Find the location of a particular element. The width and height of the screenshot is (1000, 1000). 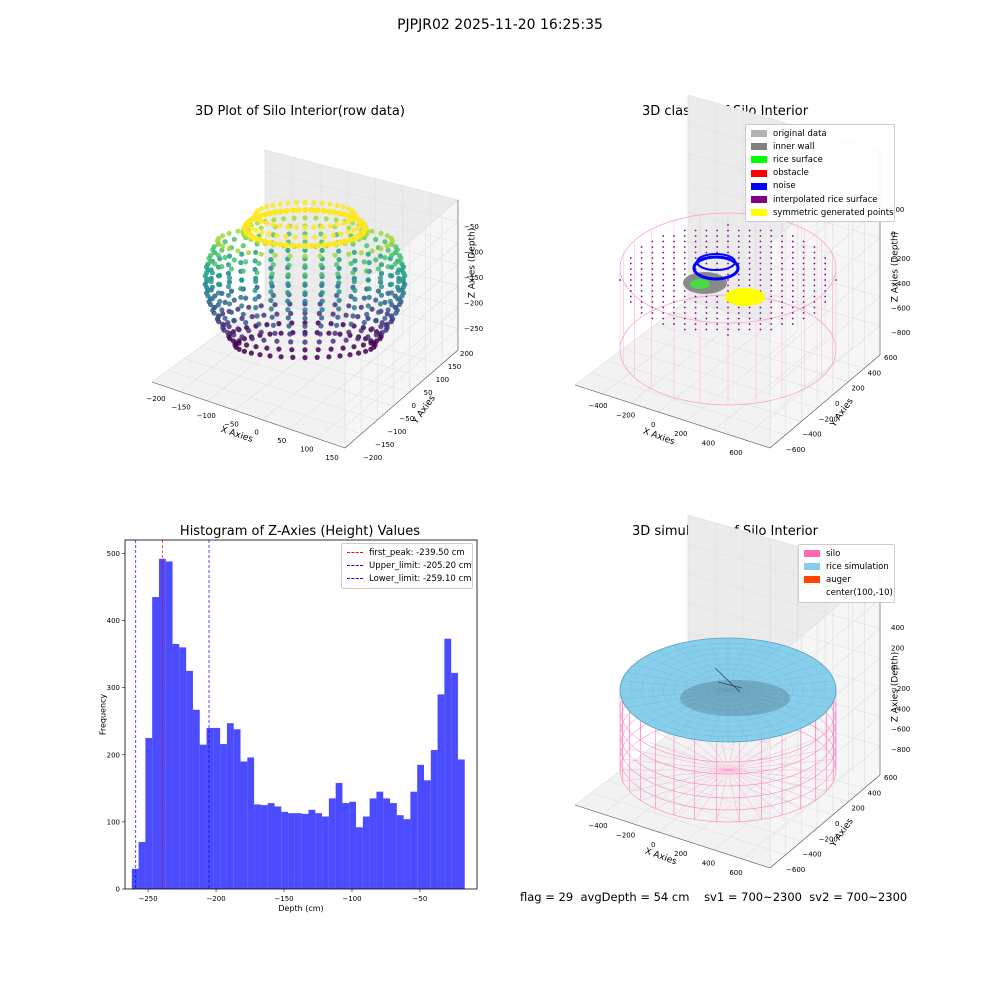

rice-surface-cluster is located at coordinates (700, 284).